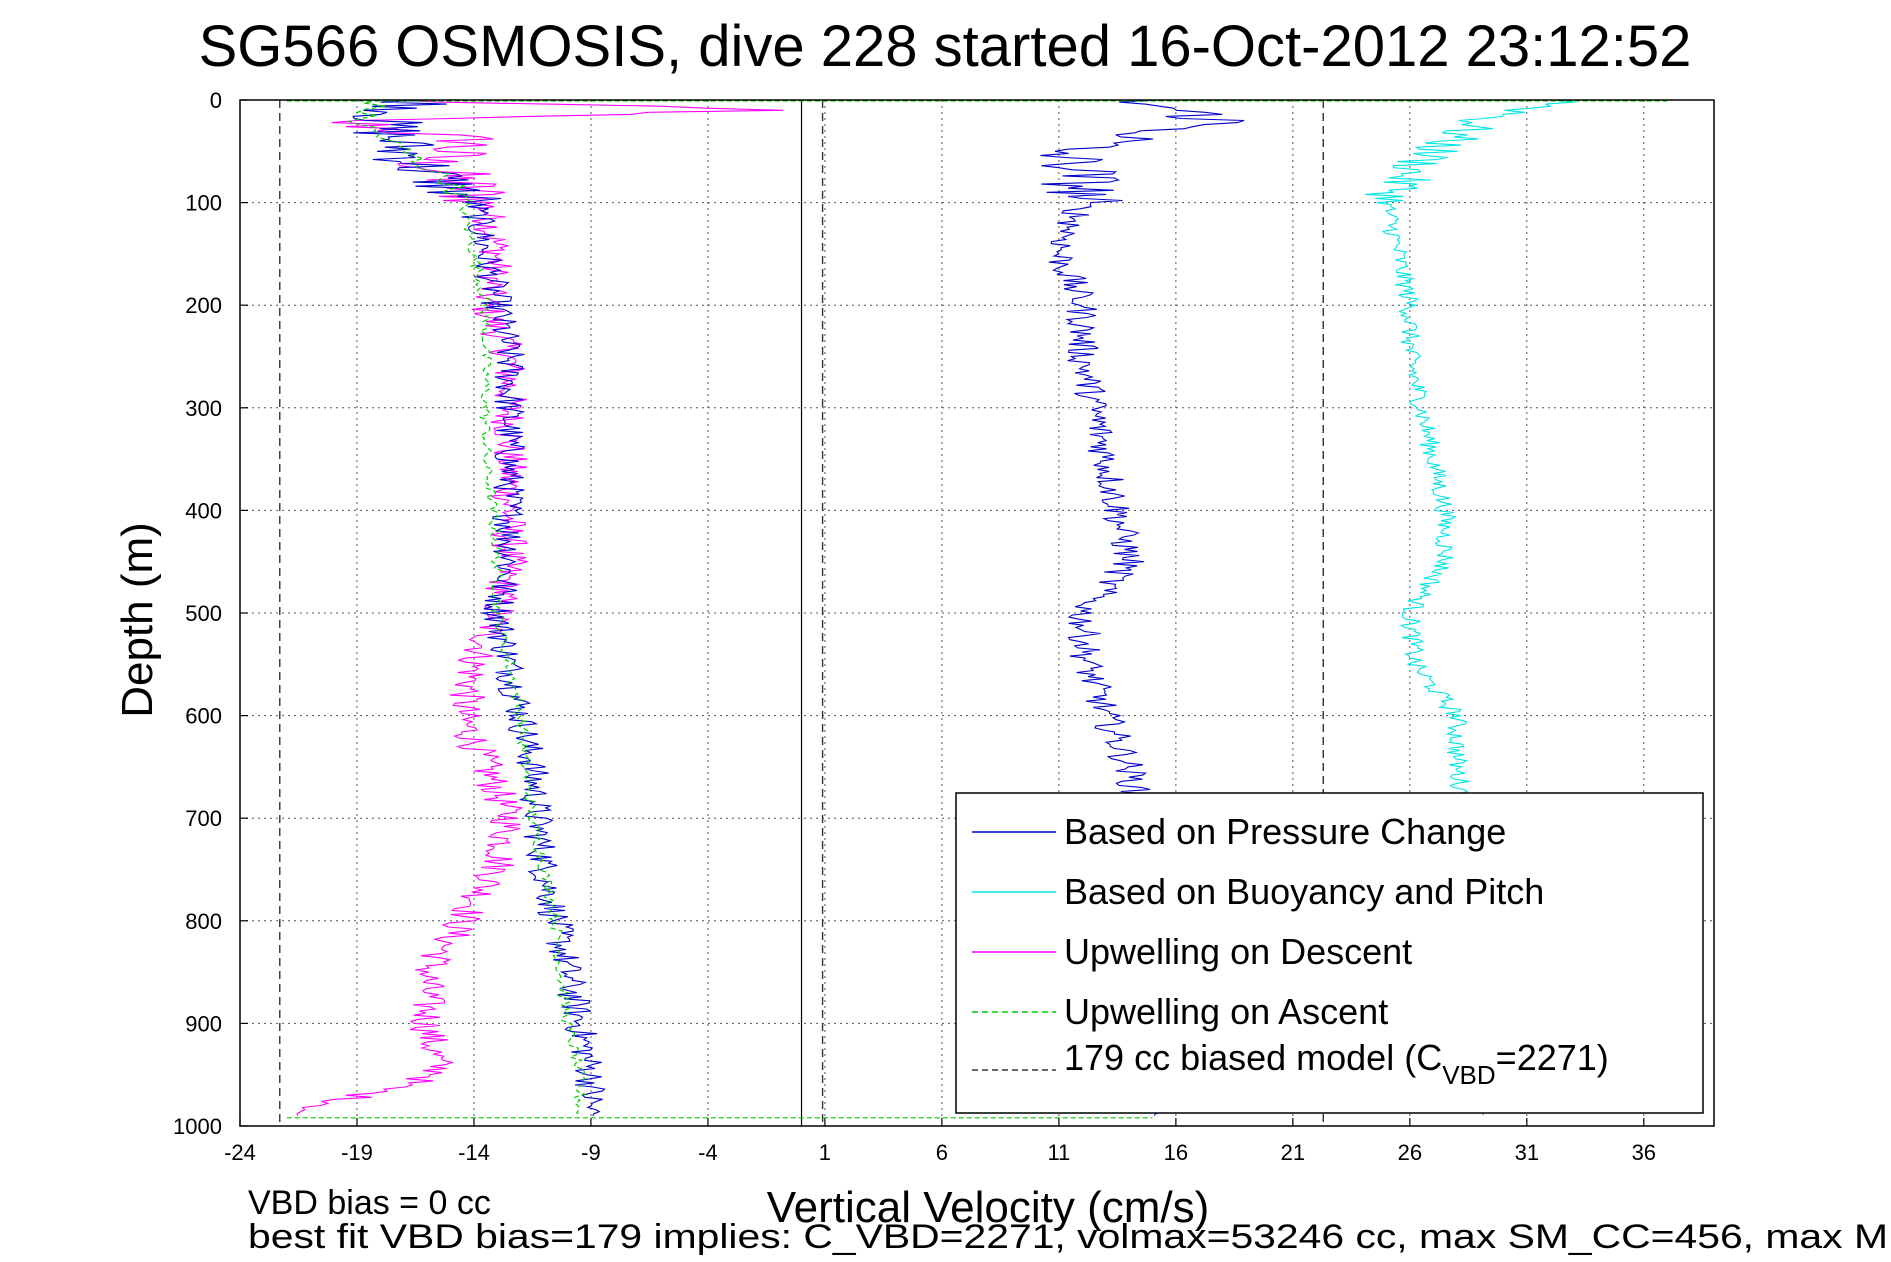  What do you see at coordinates (203, 921) in the screenshot?
I see `y-tick-label: 800` at bounding box center [203, 921].